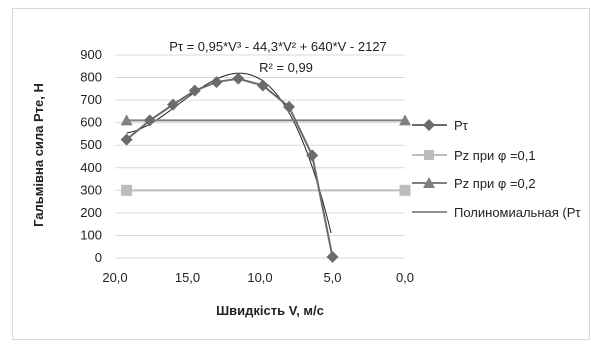 The height and width of the screenshot is (346, 591). I want to click on legend-label-pz-01: Pz при φ =0,1, so click(495, 155).